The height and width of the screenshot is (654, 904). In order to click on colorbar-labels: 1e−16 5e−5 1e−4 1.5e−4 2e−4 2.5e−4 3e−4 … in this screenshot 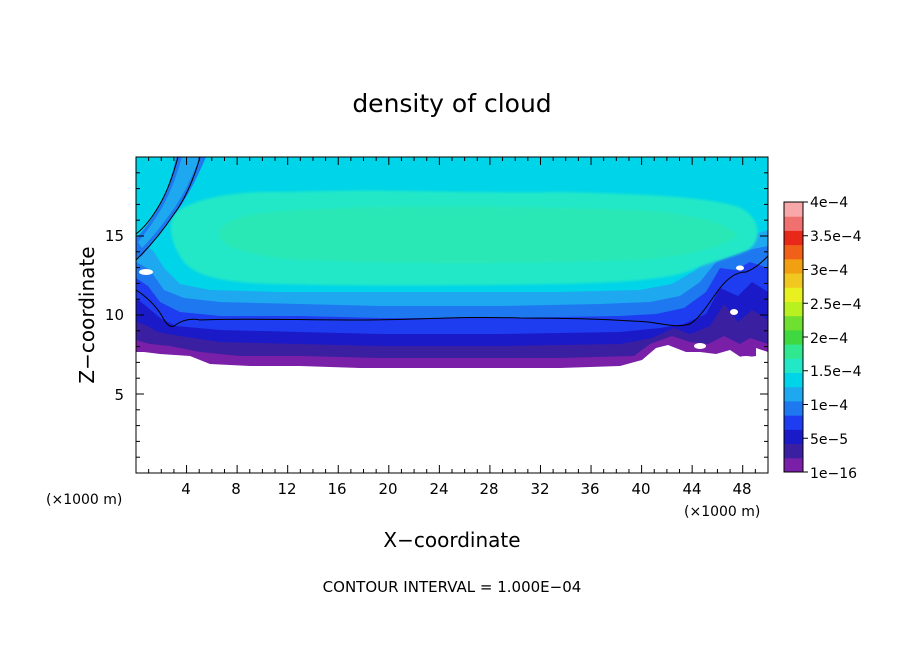, I will do `click(836, 338)`.